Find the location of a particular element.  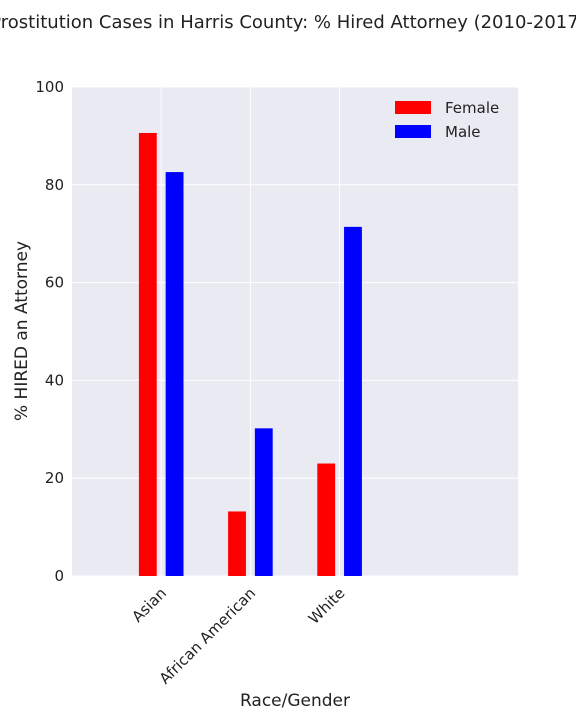

legend-label-female: Female is located at coordinates (472, 108).